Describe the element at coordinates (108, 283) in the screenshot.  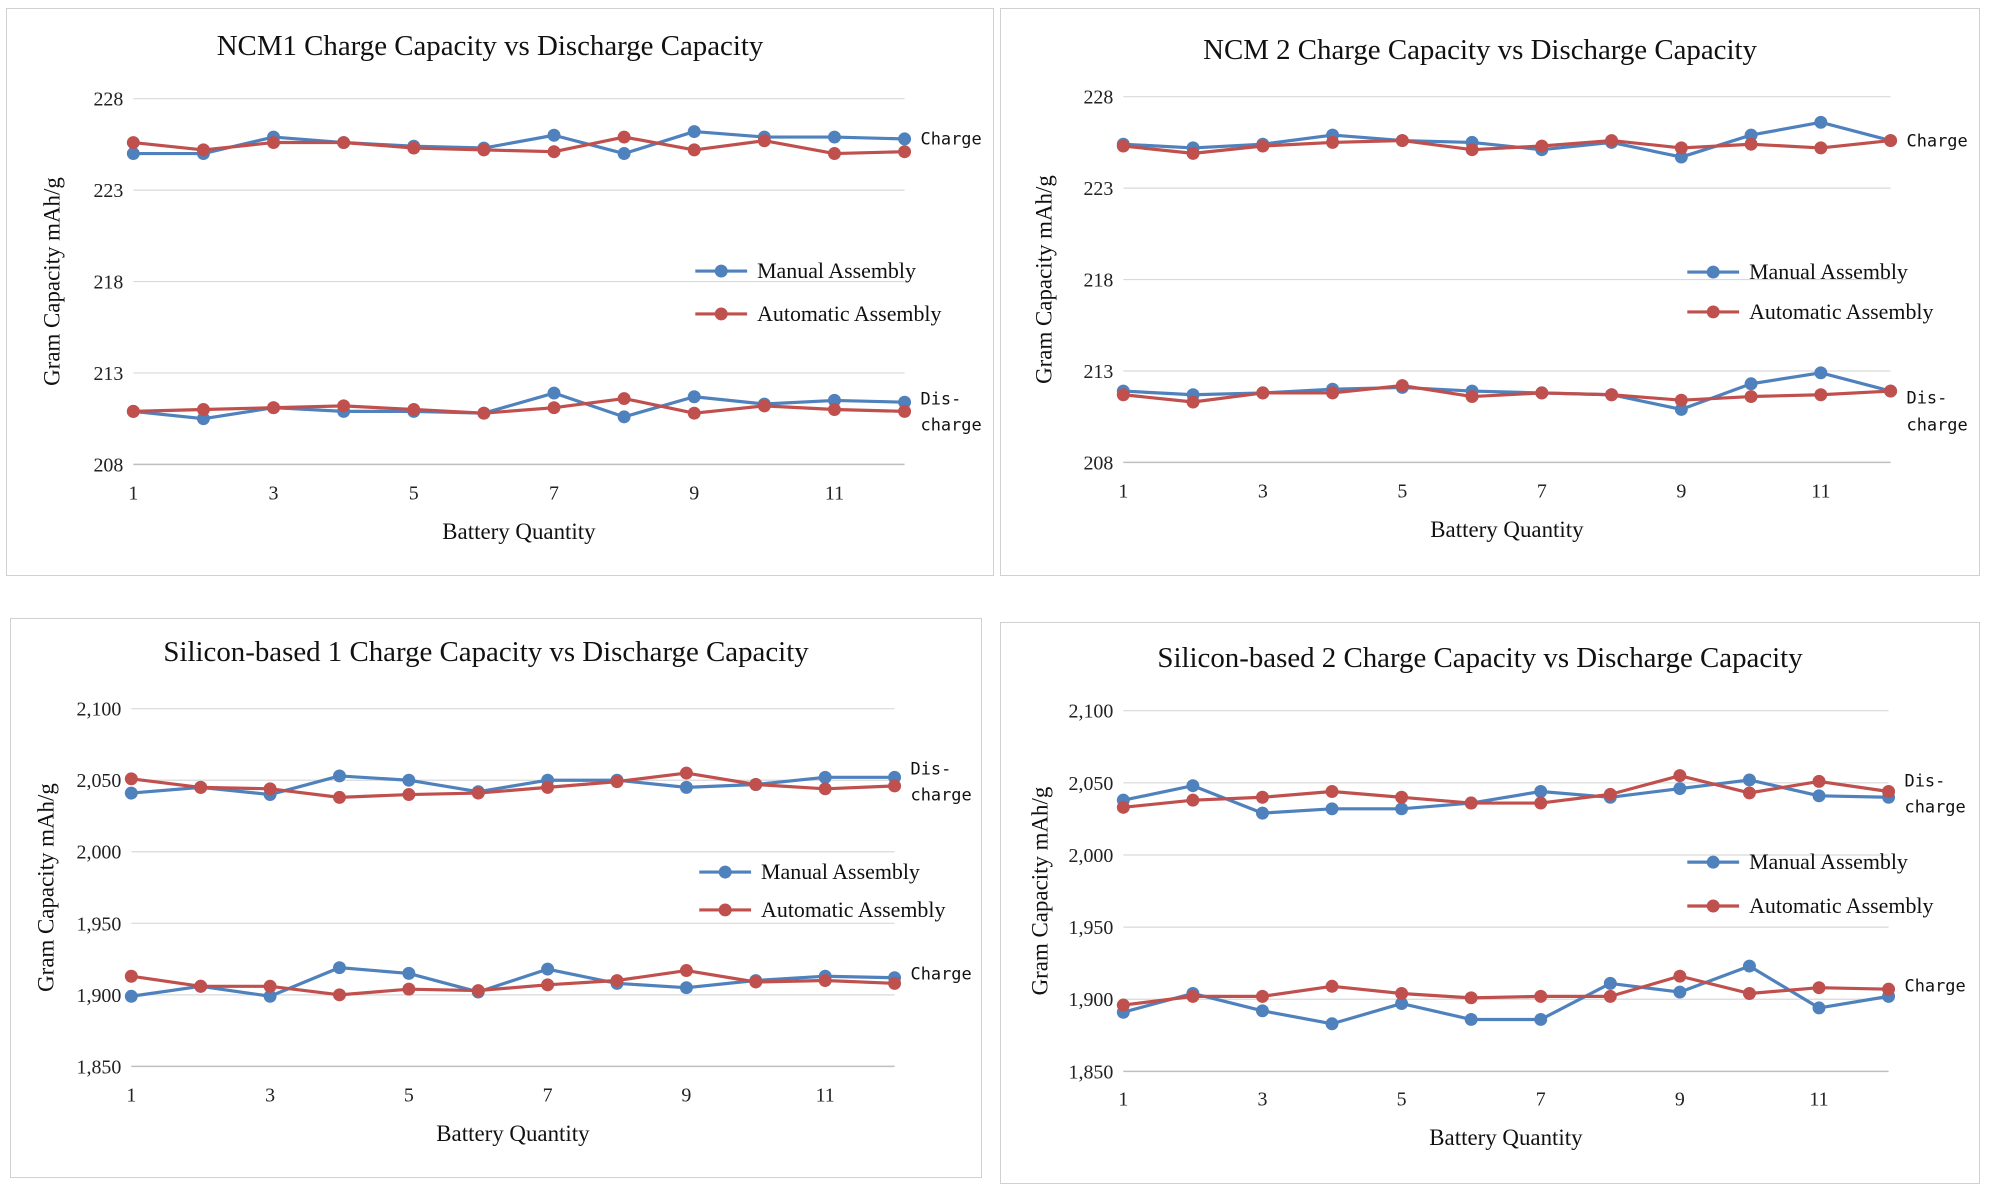
I see `y-tick-label: 218` at that location.